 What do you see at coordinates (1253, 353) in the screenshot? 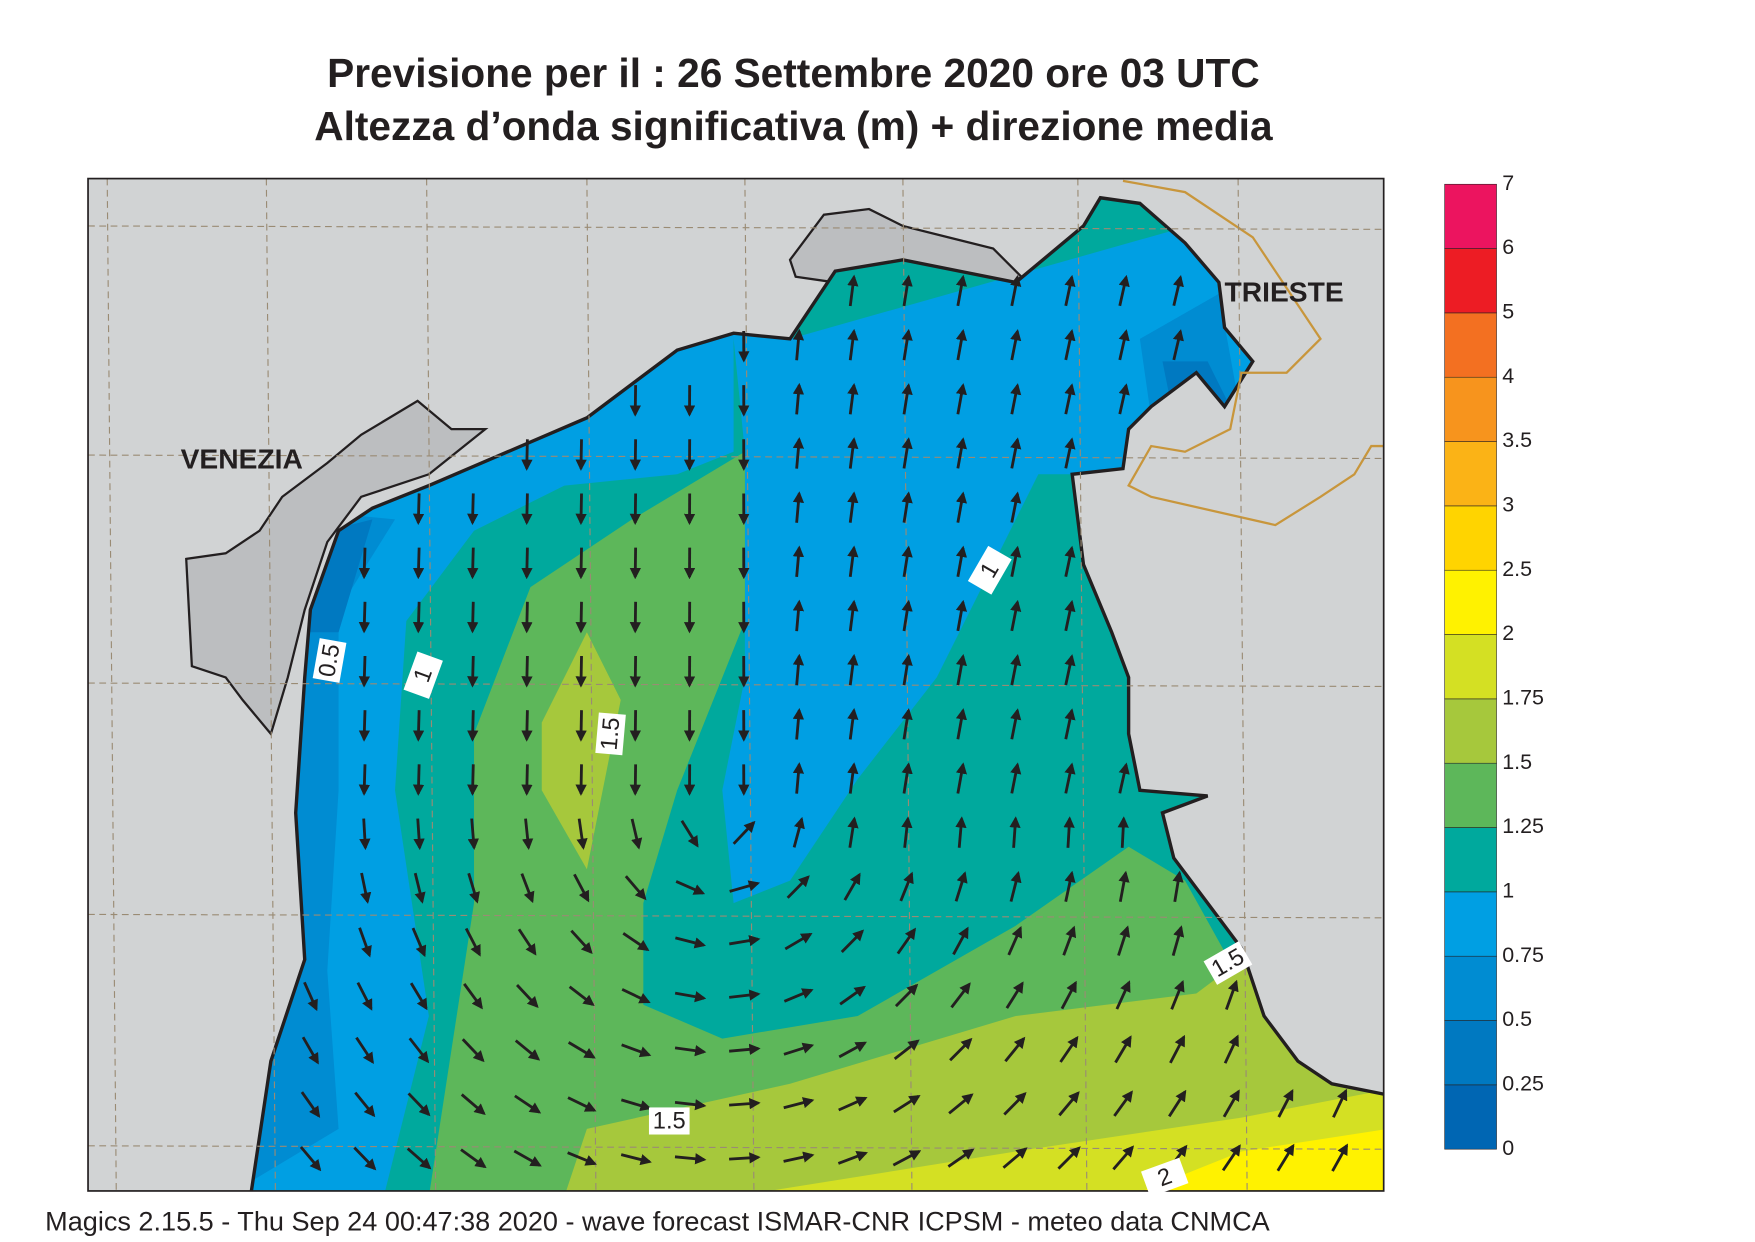
I see `border` at bounding box center [1253, 353].